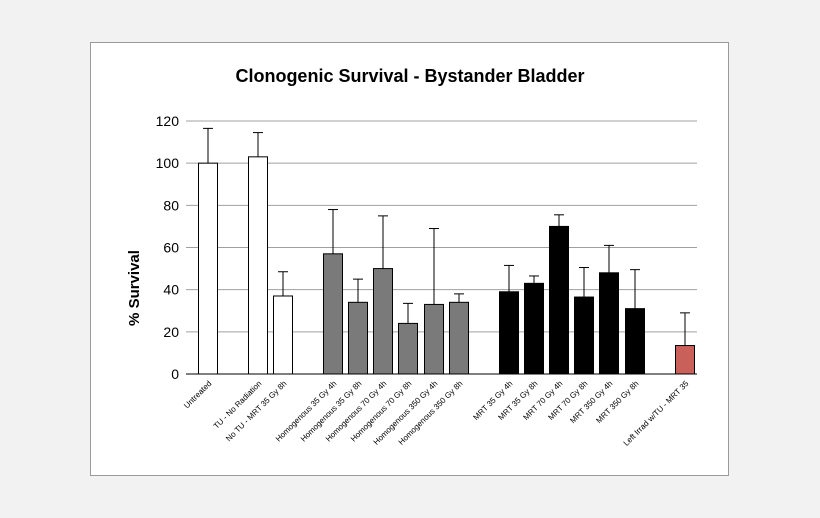 The height and width of the screenshot is (518, 820). What do you see at coordinates (175, 374) in the screenshot?
I see `y-tick-label: 0` at bounding box center [175, 374].